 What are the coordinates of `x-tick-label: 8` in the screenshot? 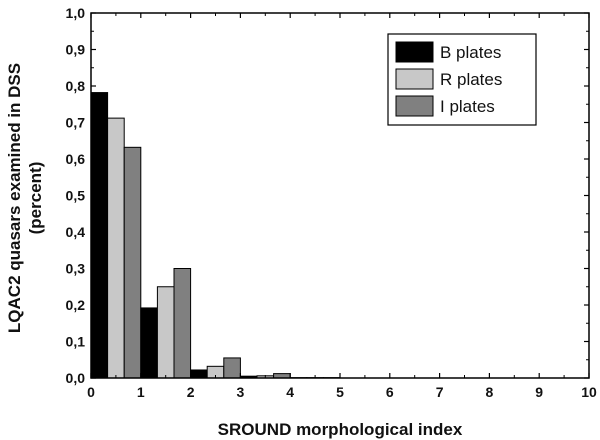 It's located at (490, 392).